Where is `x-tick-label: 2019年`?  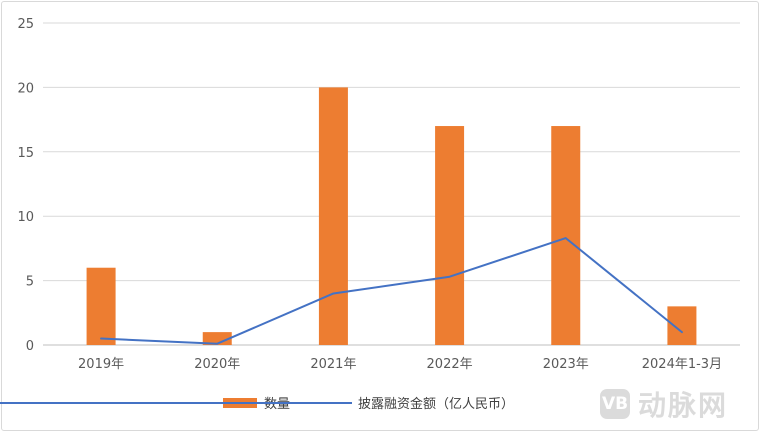
x-tick-label: 2019年 is located at coordinates (101, 364).